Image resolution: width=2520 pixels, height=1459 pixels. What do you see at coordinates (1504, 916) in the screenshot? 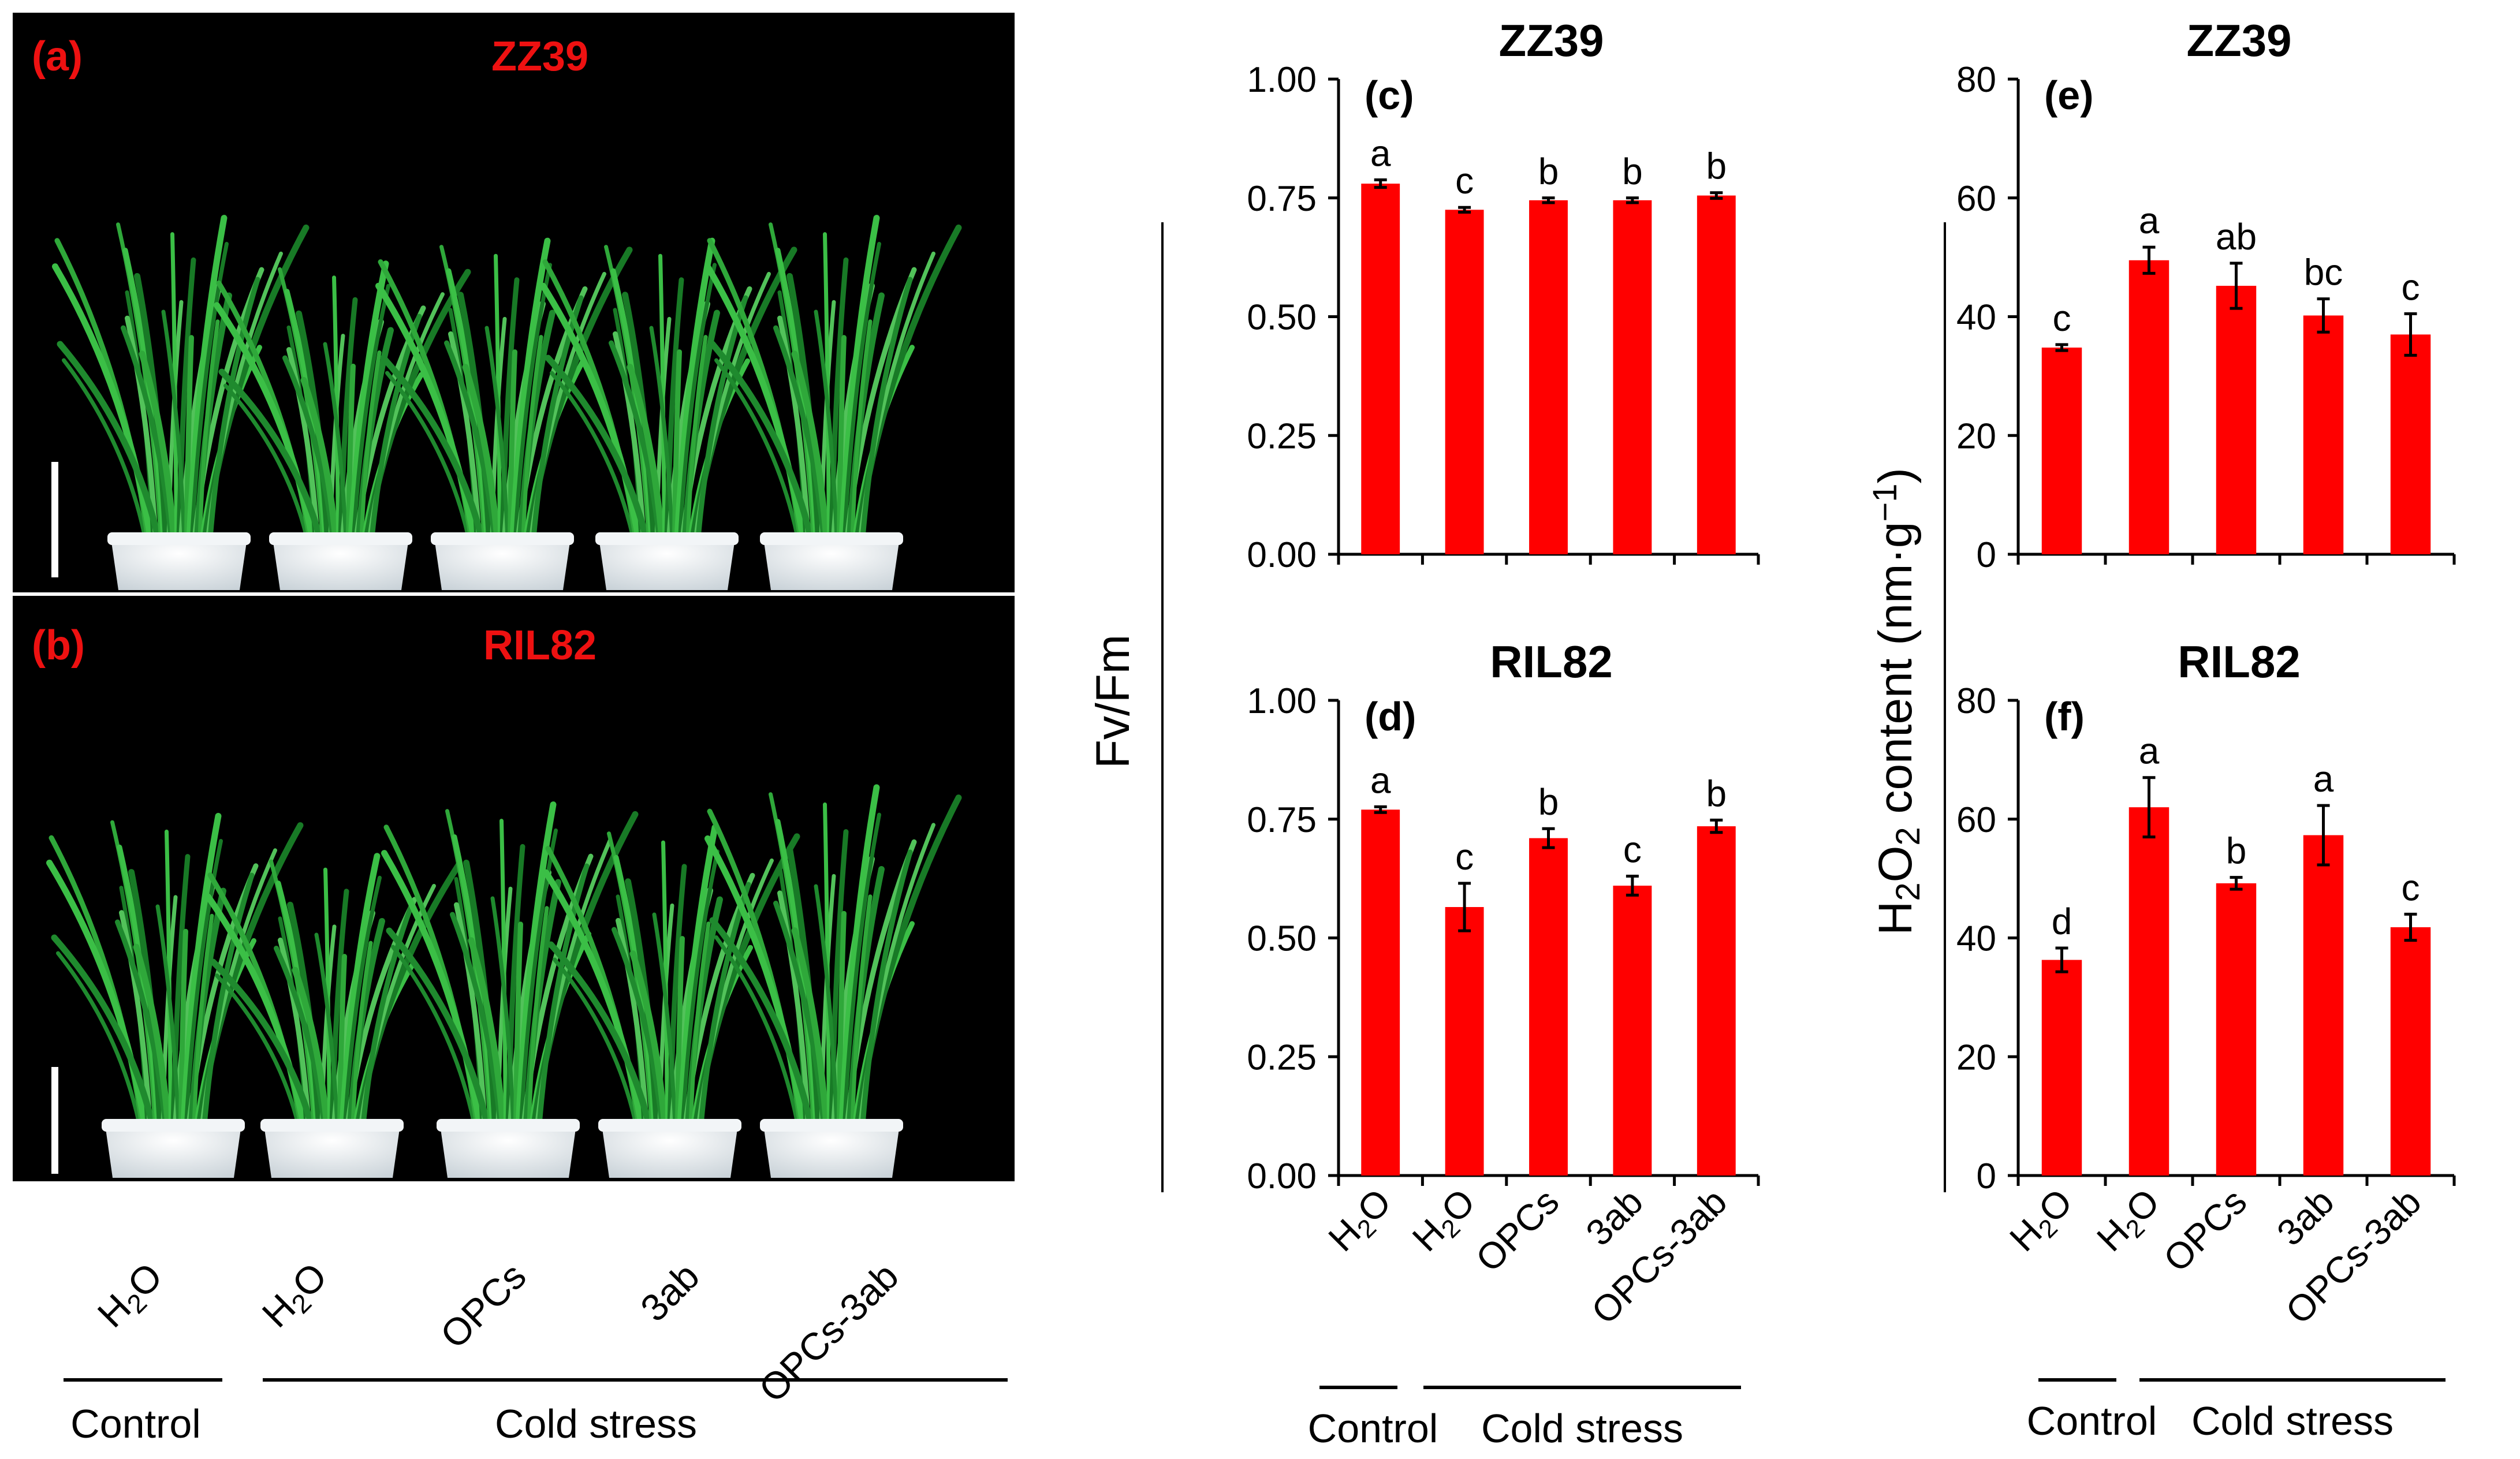
I see `chart-d: 0.00 0.25 0.50 0.75 1.00 a c b c b (d) RIL82` at bounding box center [1504, 916].